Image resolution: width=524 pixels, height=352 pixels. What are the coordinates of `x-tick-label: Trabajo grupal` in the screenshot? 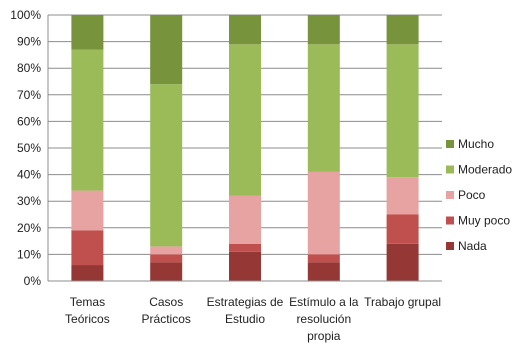 It's located at (402, 302).